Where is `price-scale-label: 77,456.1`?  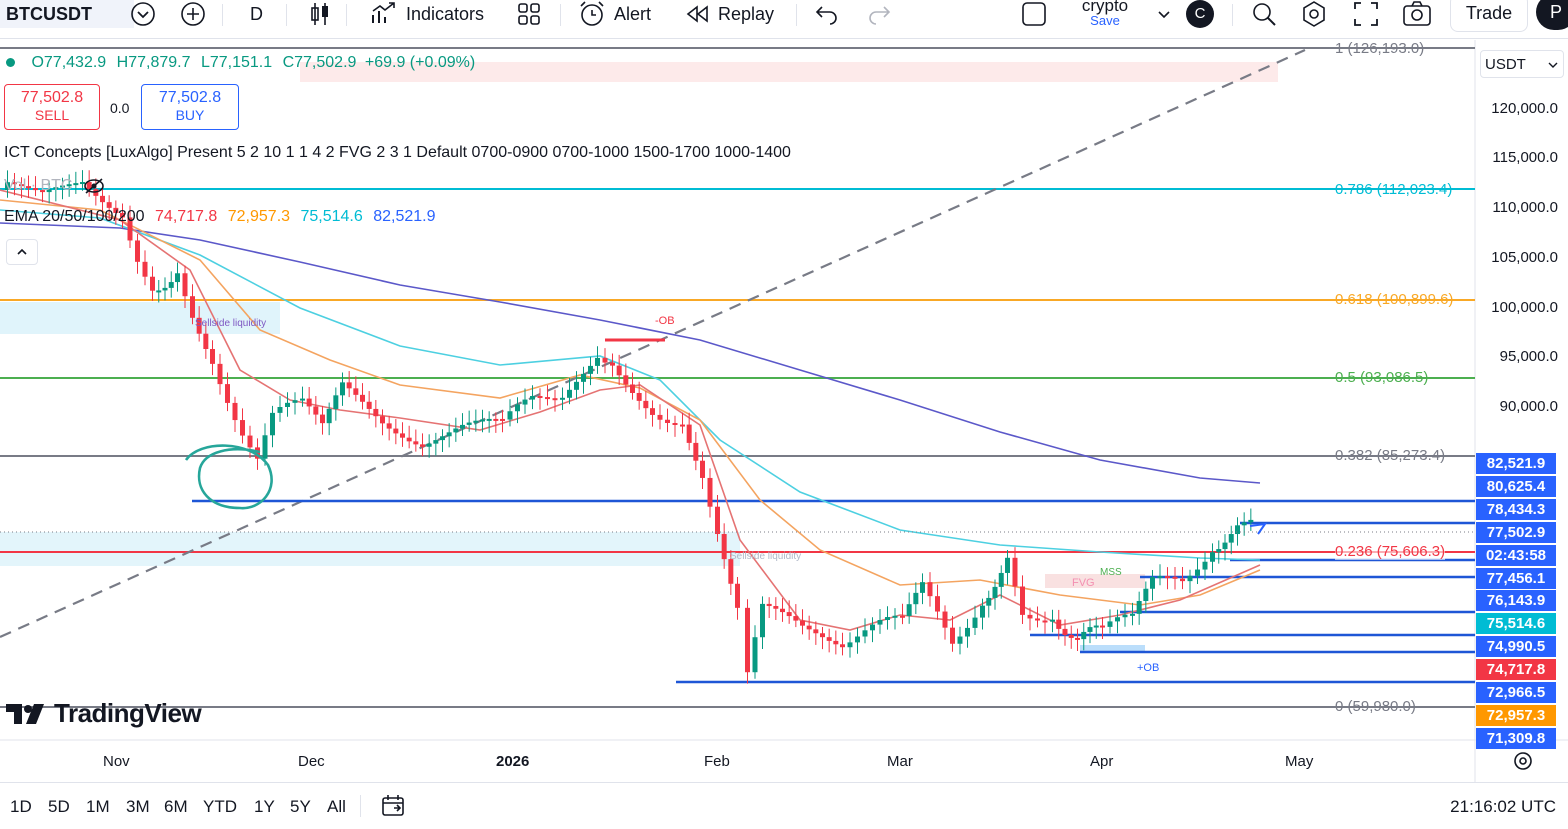 price-scale-label: 77,456.1 is located at coordinates (1516, 578).